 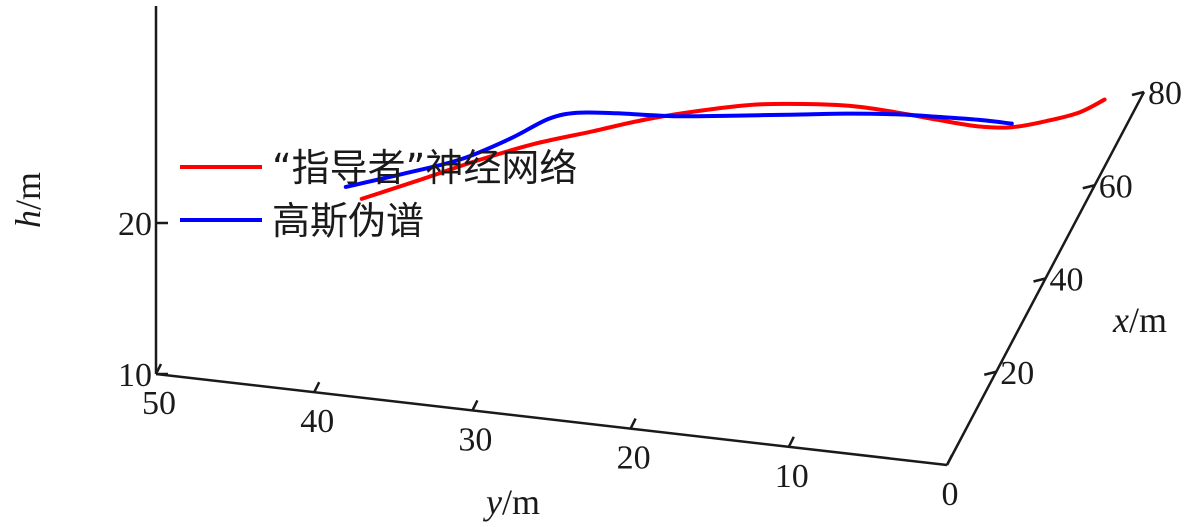 I want to click on y-tick-label-10: 10, so click(x=792, y=476).